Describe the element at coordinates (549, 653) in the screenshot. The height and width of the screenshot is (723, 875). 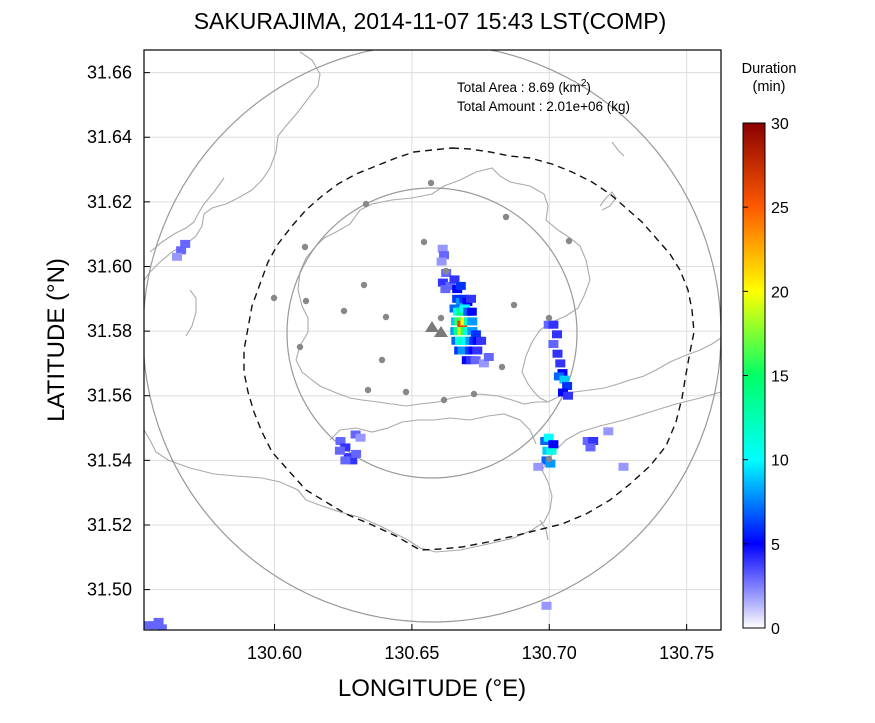
I see `x-tick-label: 130.70` at that location.